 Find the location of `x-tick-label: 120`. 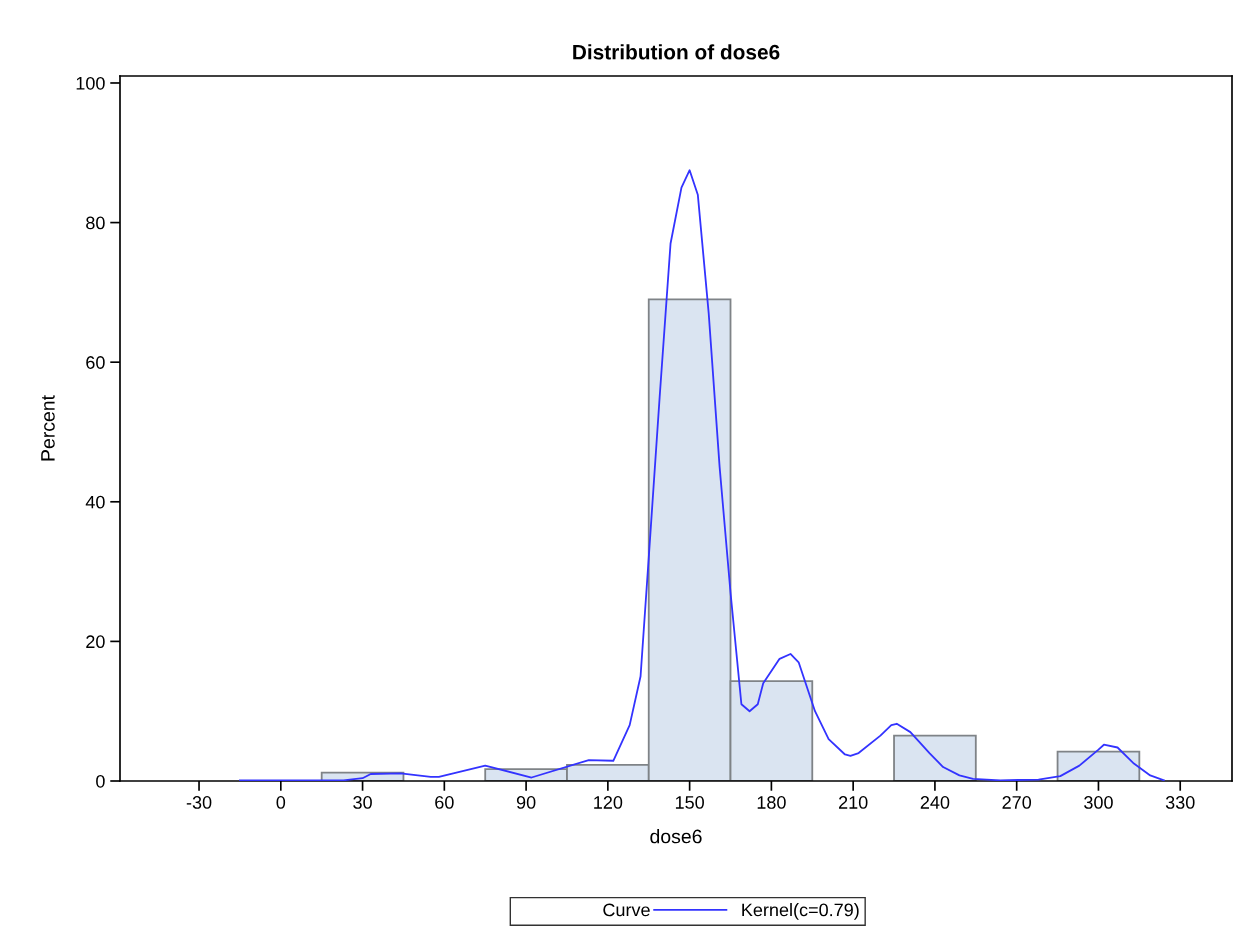

x-tick-label: 120 is located at coordinates (608, 802).